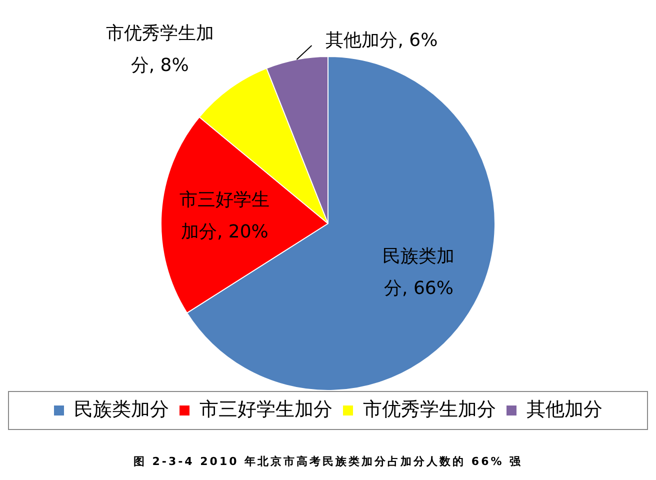 This screenshot has height=480, width=656. Describe the element at coordinates (266, 409) in the screenshot. I see `legend-label: 市三好学生加分` at that location.